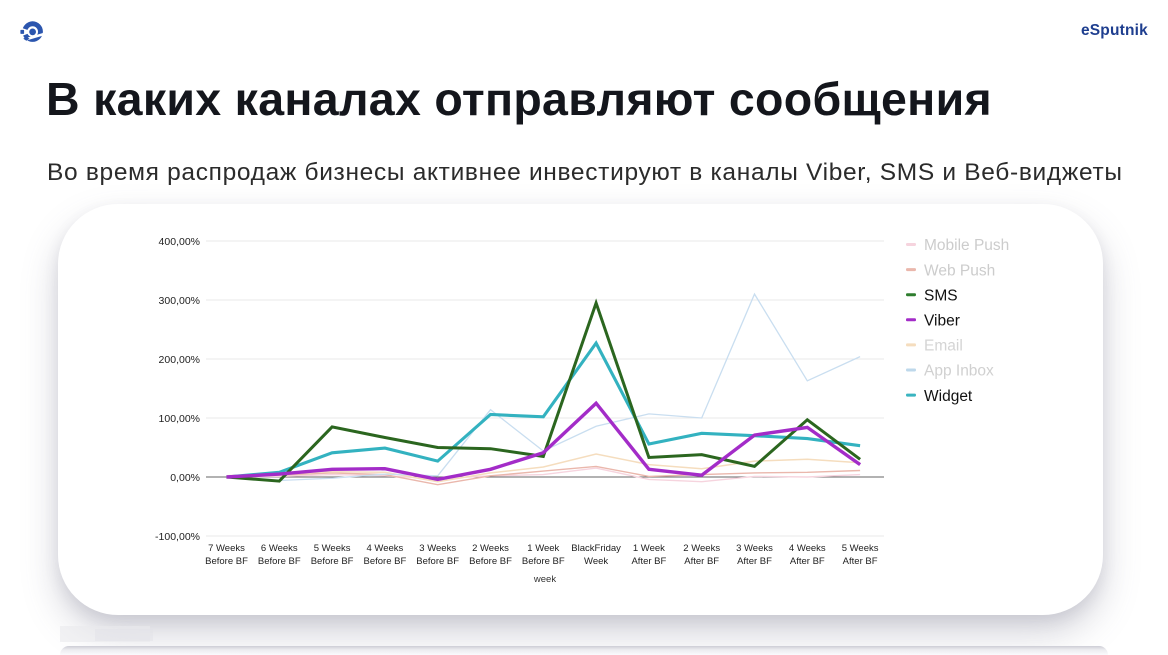 This screenshot has width=1168, height=655. I want to click on svg-text: 7 Weeks, so click(226, 548).